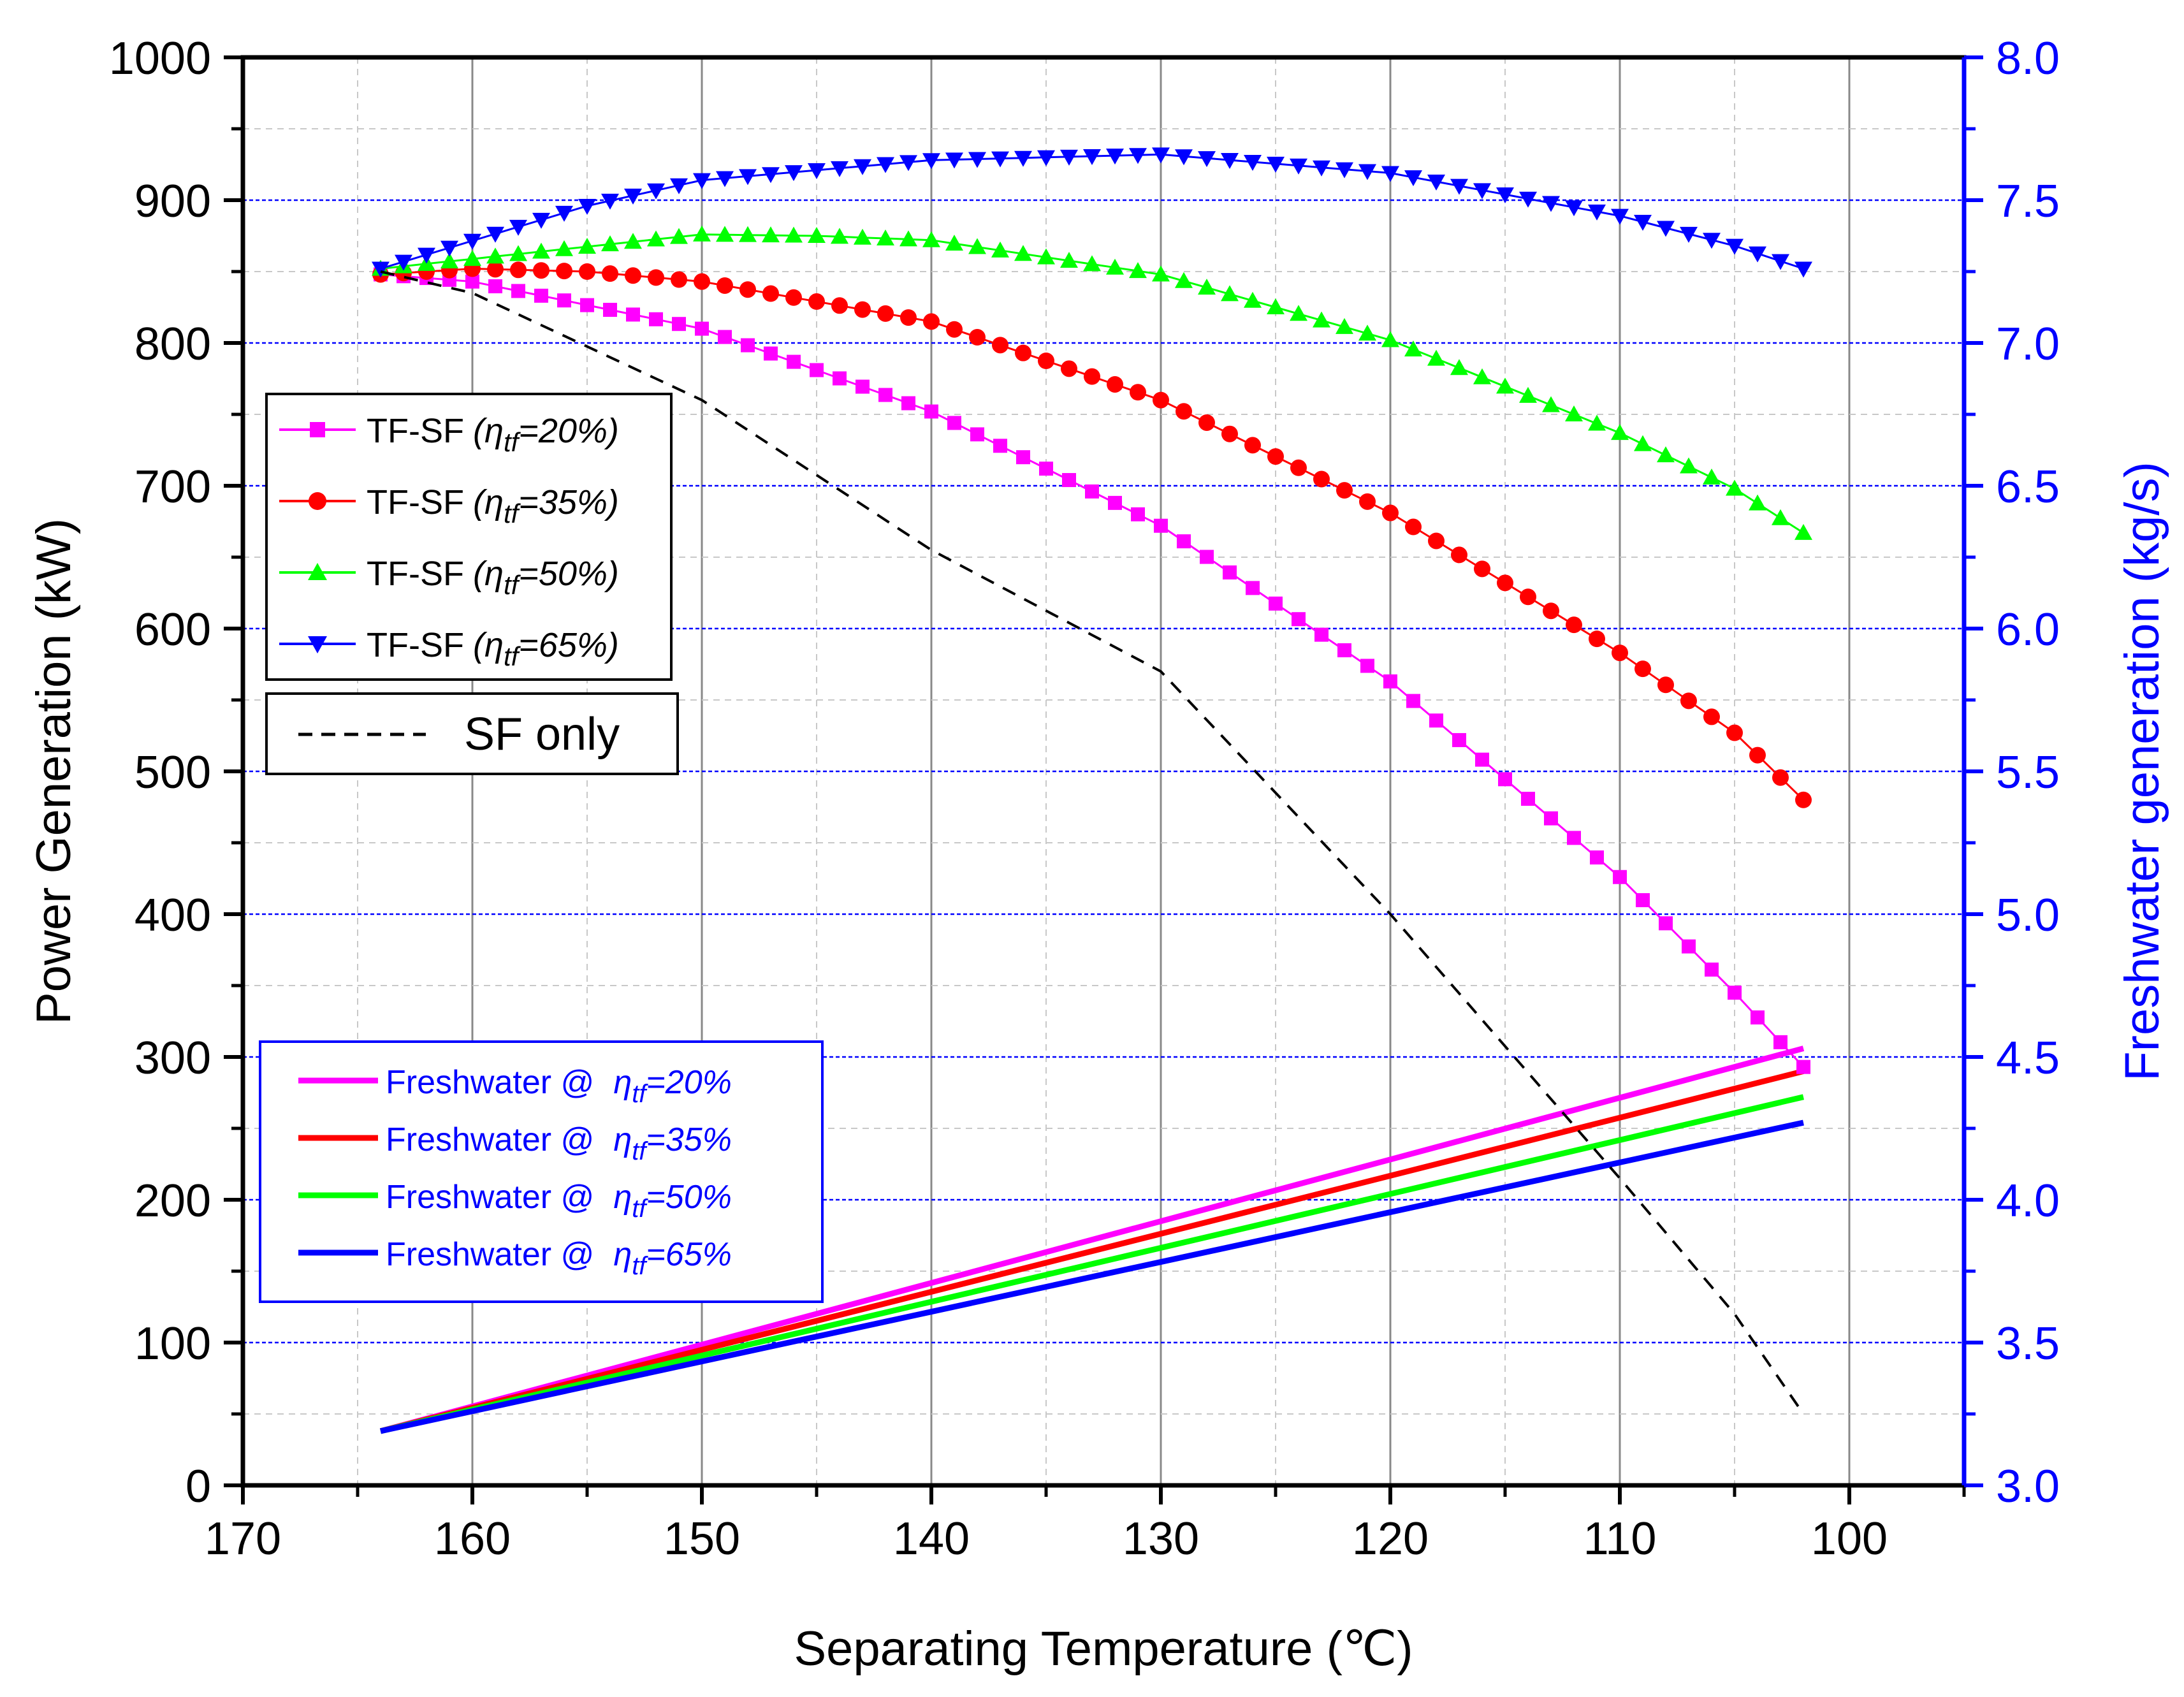  Describe the element at coordinates (559, 1258) in the screenshot. I see `legend-fw-label-3: Freshwater @ ηtf=65%` at that location.